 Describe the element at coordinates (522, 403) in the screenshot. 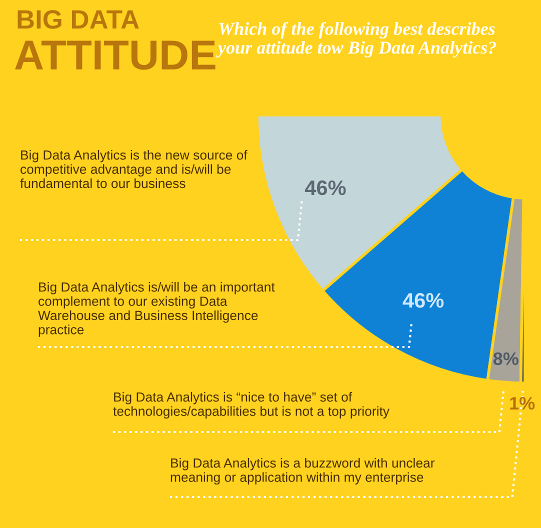

I see `data-label: 1%` at that location.